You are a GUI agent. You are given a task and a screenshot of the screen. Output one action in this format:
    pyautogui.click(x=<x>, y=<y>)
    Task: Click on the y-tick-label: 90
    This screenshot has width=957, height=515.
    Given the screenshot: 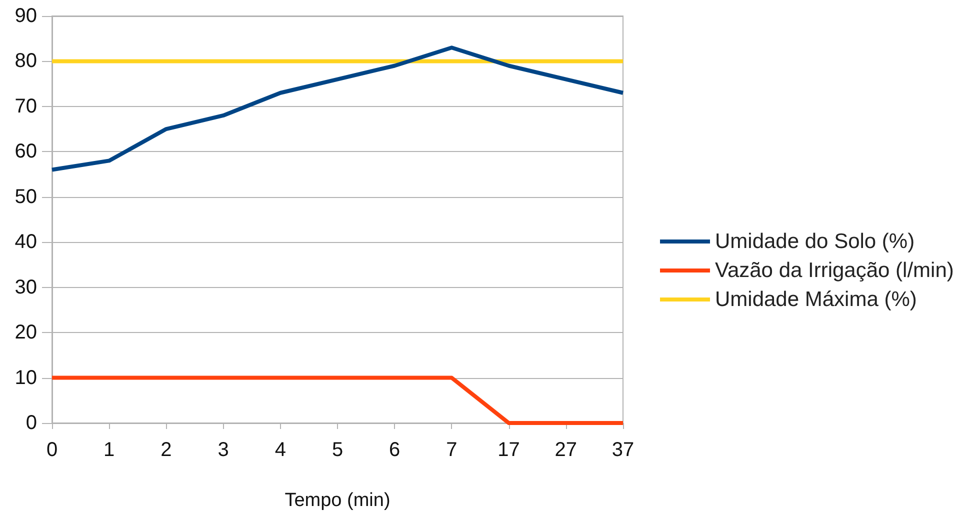 What is the action you would take?
    pyautogui.click(x=25, y=16)
    